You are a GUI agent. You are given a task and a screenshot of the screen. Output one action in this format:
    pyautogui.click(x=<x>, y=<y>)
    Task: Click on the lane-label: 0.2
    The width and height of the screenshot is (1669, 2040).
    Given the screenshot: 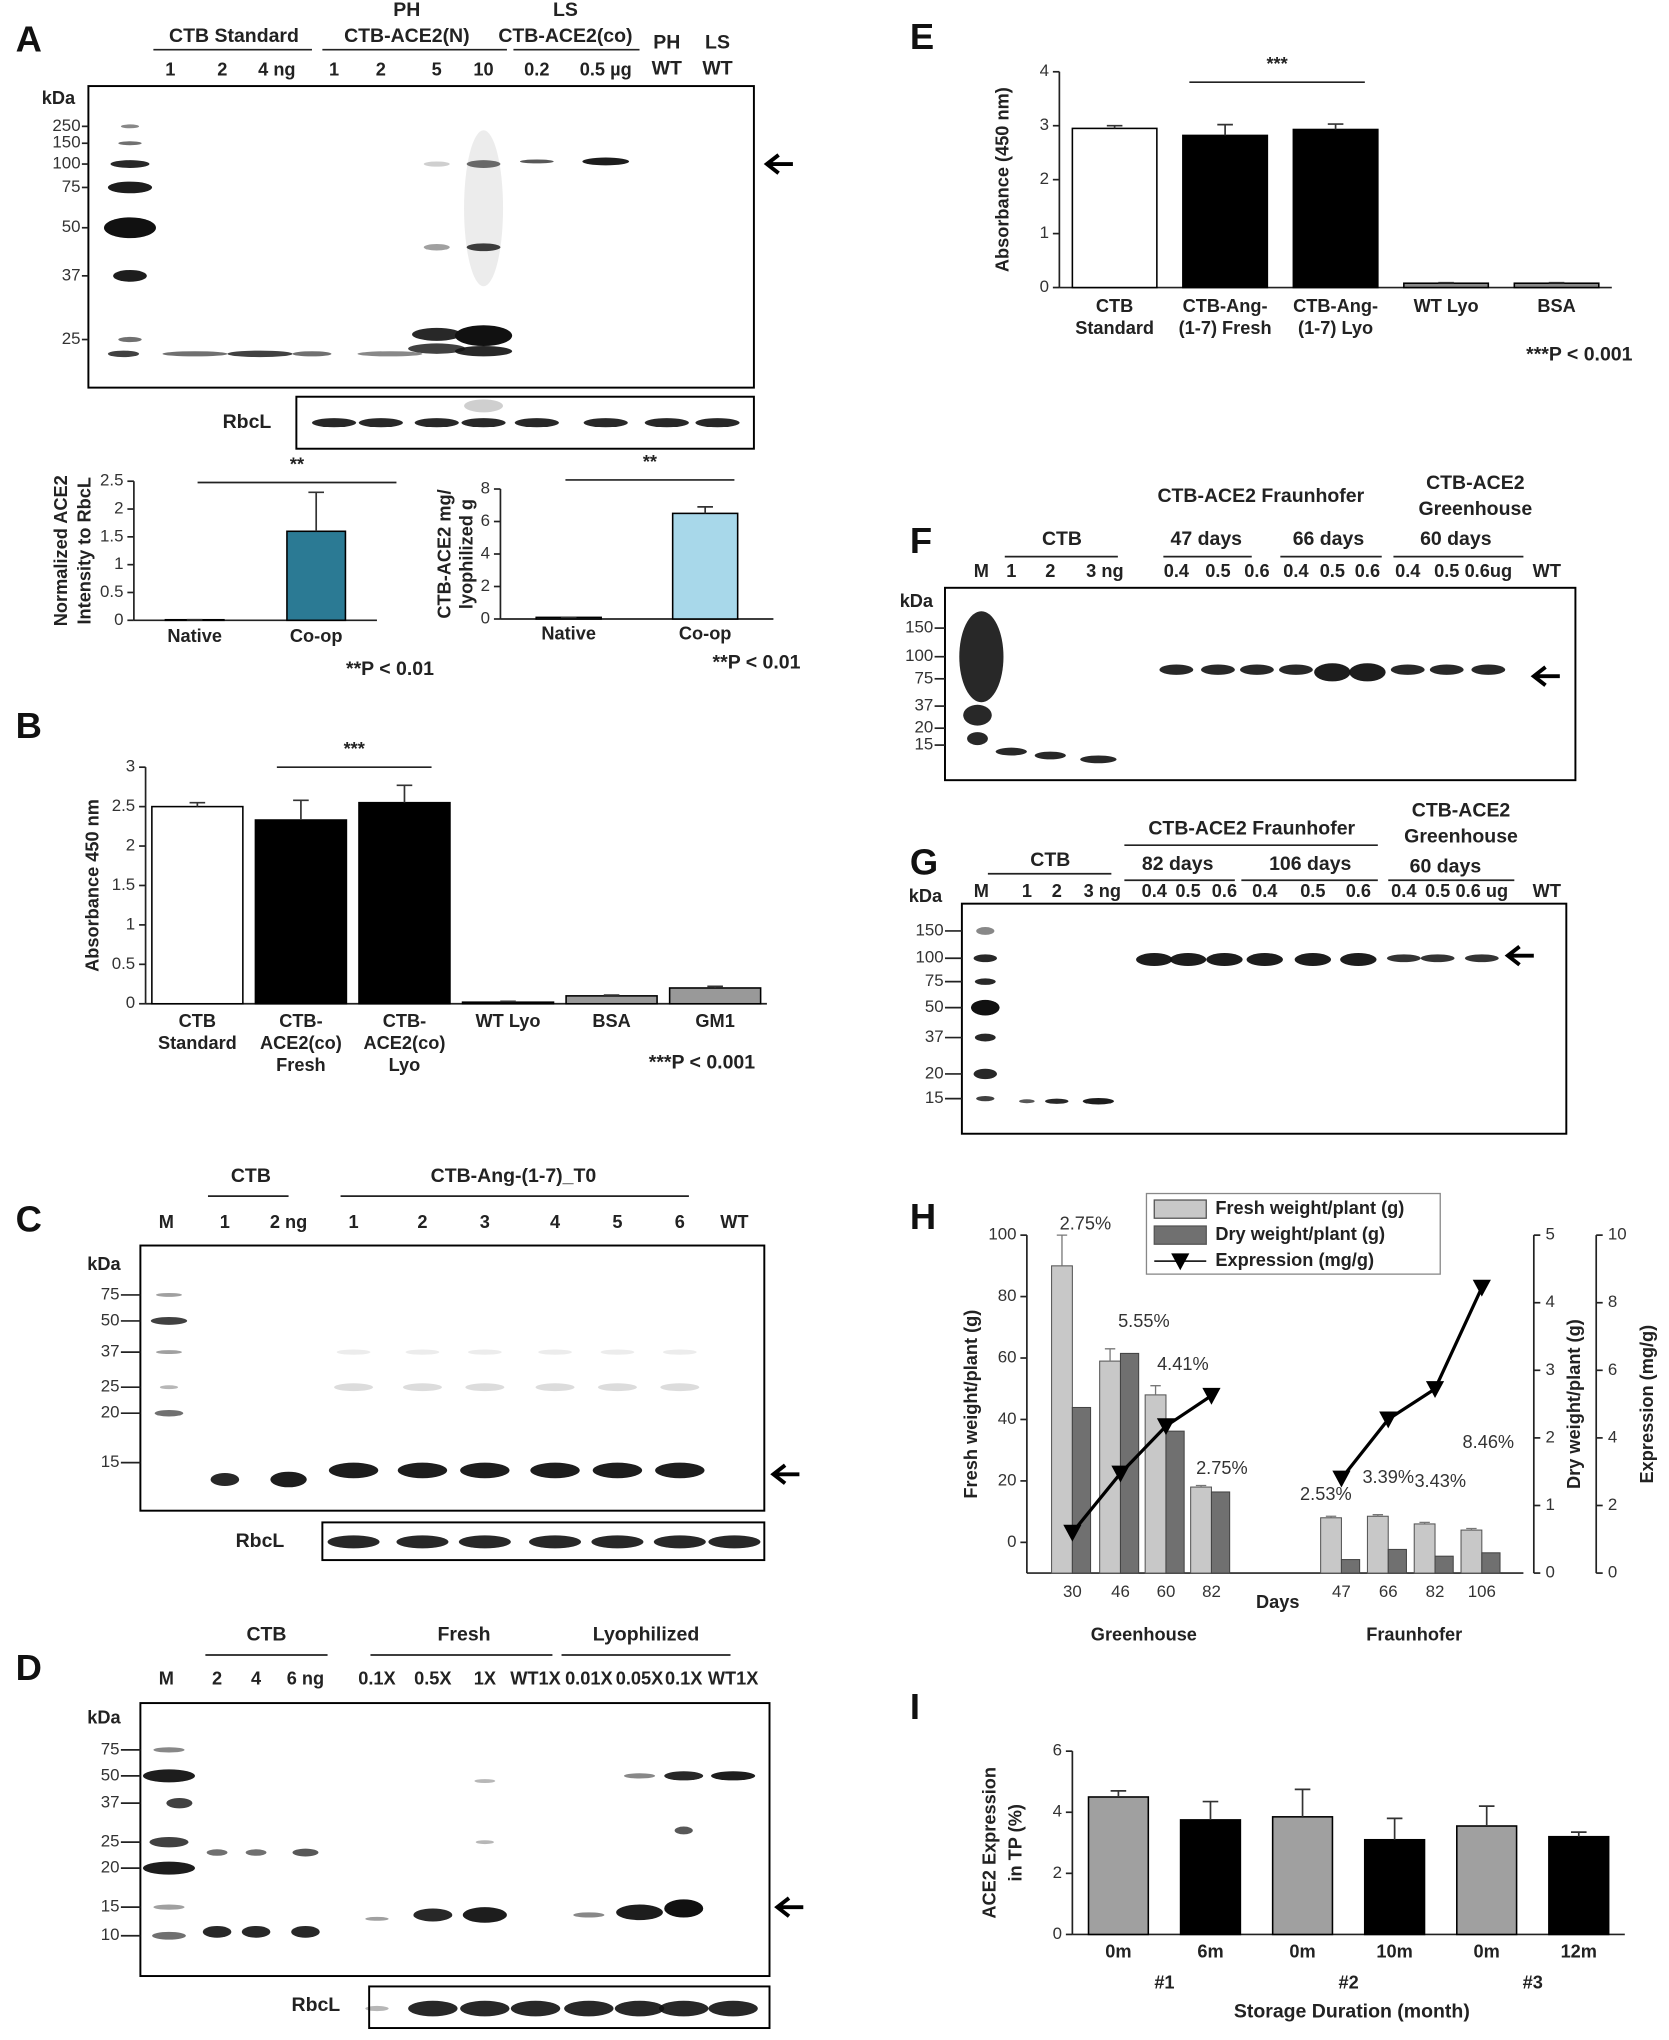 What is the action you would take?
    pyautogui.click(x=536, y=69)
    